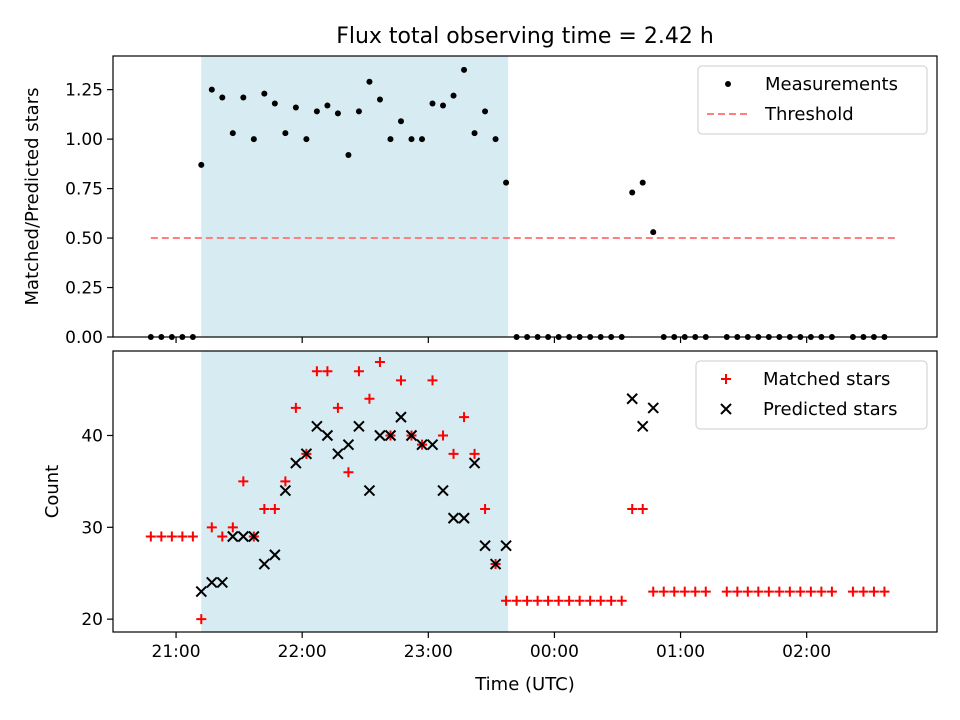 Image resolution: width=960 pixels, height=720 pixels. I want to click on x-tick-label: 21:00, so click(176, 652).